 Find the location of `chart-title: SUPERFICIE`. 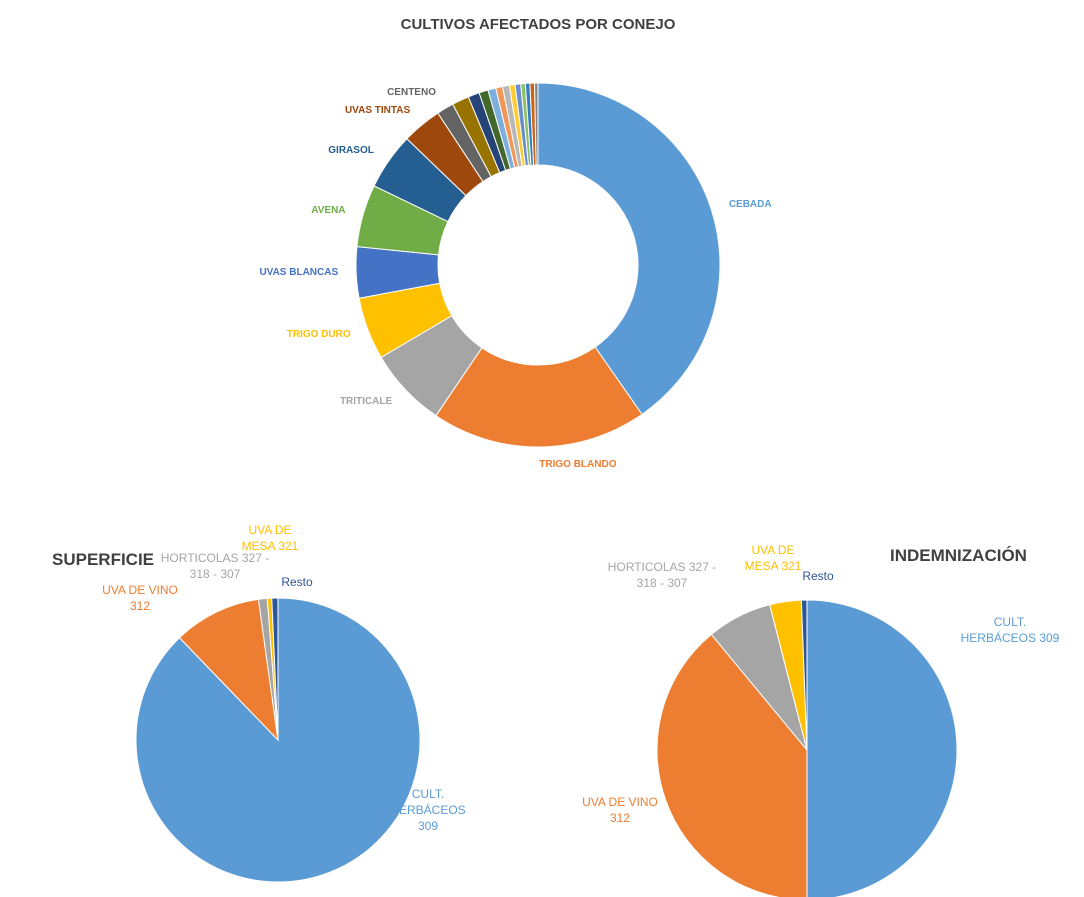

chart-title: SUPERFICIE is located at coordinates (103, 559).